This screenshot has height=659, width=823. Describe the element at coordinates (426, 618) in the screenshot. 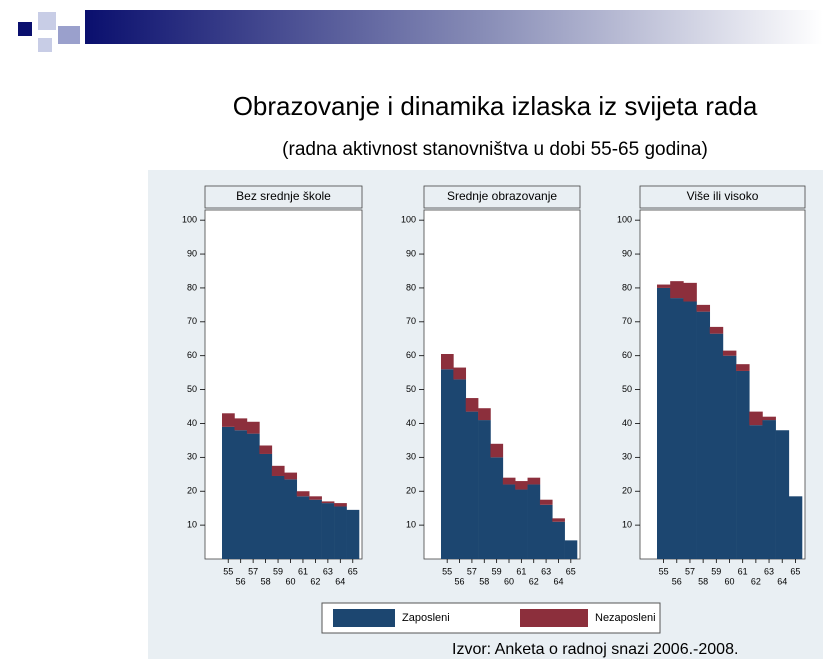

I see `legend-label: Zaposleni` at that location.